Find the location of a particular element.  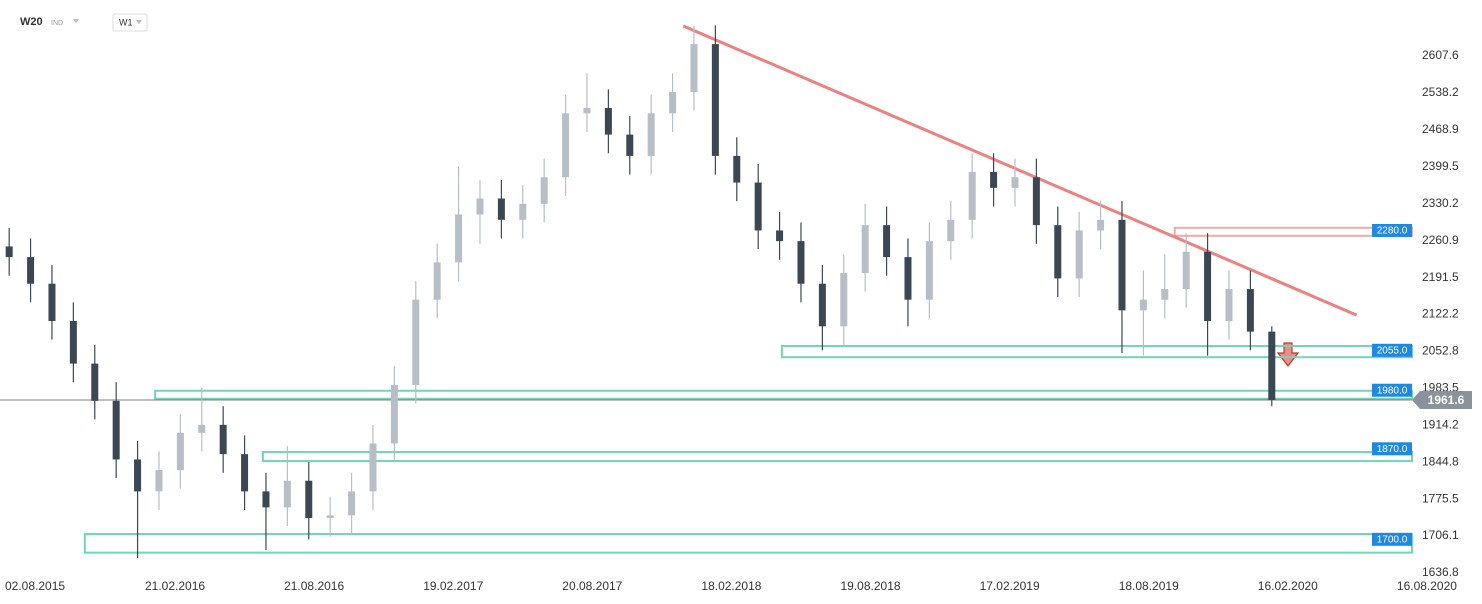

last-price-tag-bg is located at coordinates (1442, 400).